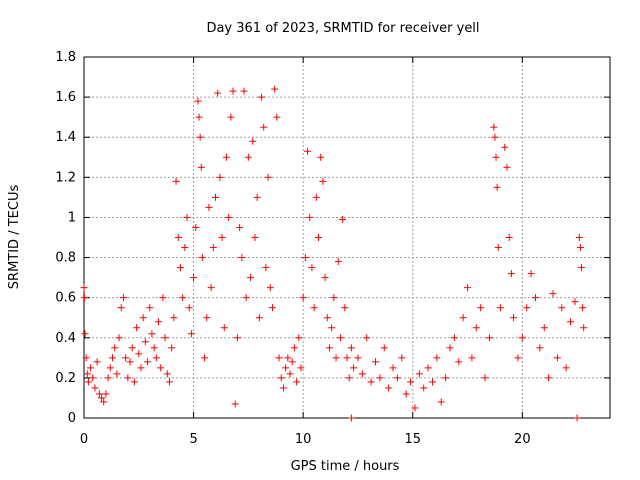 Image resolution: width=640 pixels, height=480 pixels. I want to click on x-tick-label: 15, so click(412, 439).